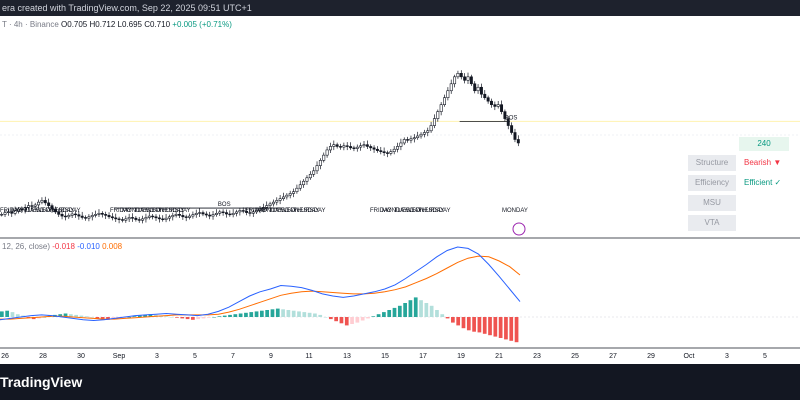  Describe the element at coordinates (43, 356) in the screenshot. I see `x-tick-label: 28` at that location.